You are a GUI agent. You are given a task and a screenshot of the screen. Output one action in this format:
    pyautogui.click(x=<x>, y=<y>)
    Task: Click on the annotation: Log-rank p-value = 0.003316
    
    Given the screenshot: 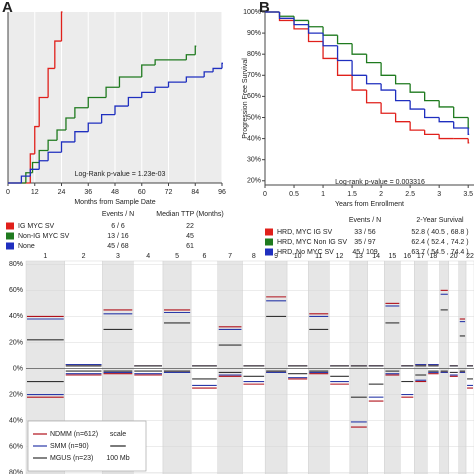 What is the action you would take?
    pyautogui.click(x=380, y=182)
    